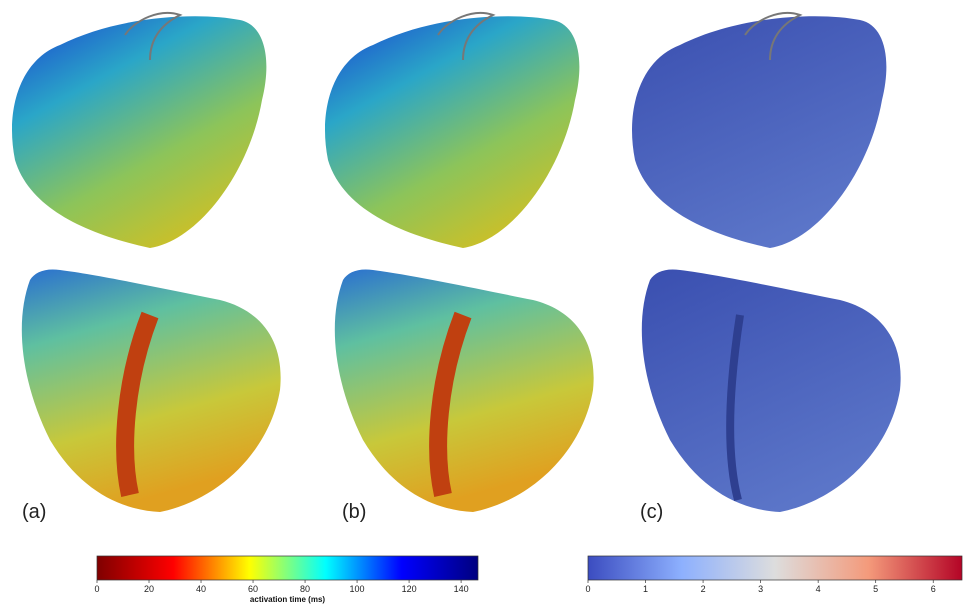  Describe the element at coordinates (354, 512) in the screenshot. I see `panel-label: (b)` at that location.